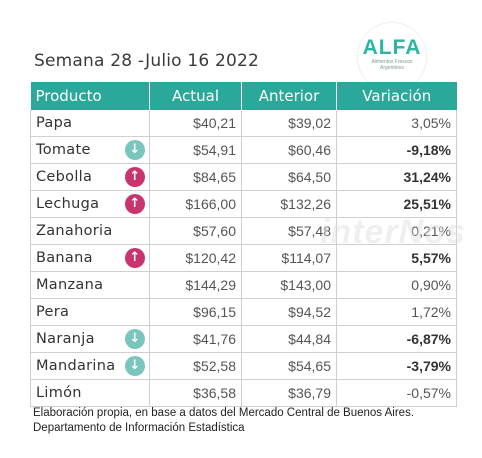  I want to click on previous-price-cell: $60,46, so click(289, 150).